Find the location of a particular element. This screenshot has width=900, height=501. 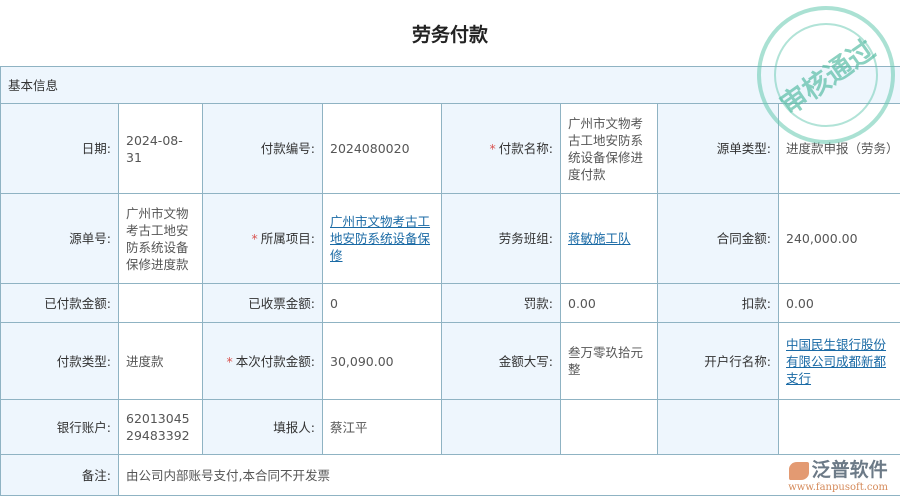

fanpu-logo: 泛普软件 www.fanpusoft.com is located at coordinates (838, 476).